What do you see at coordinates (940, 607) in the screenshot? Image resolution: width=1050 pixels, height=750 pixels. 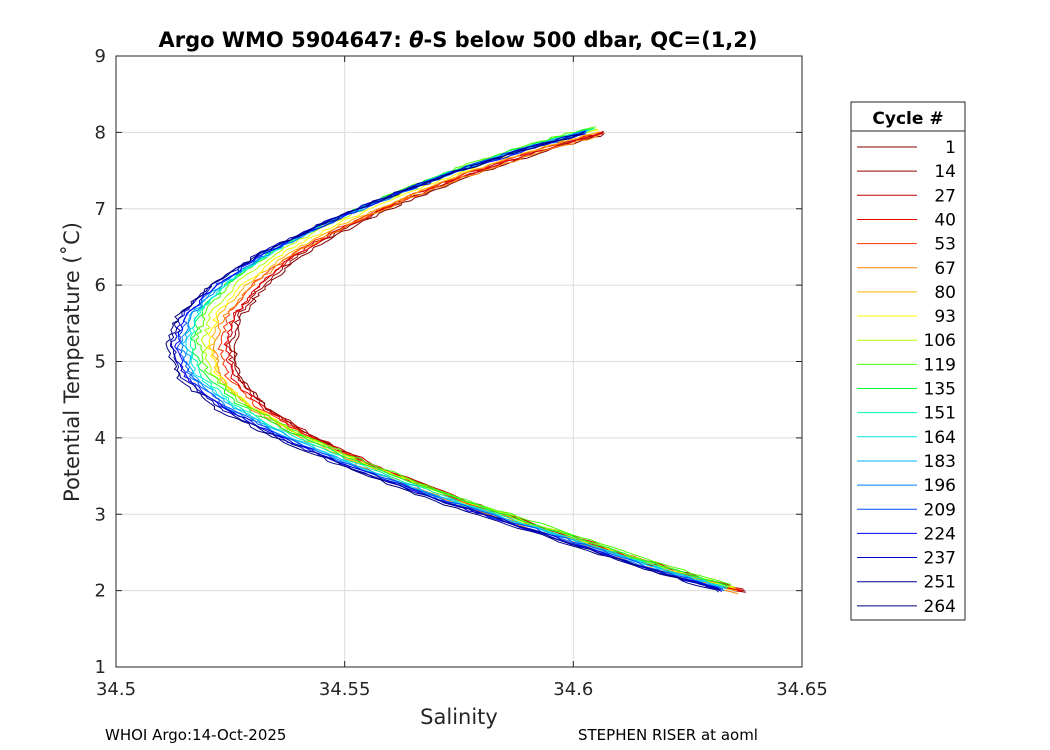 I see `legend-label-264: 264` at bounding box center [940, 607].